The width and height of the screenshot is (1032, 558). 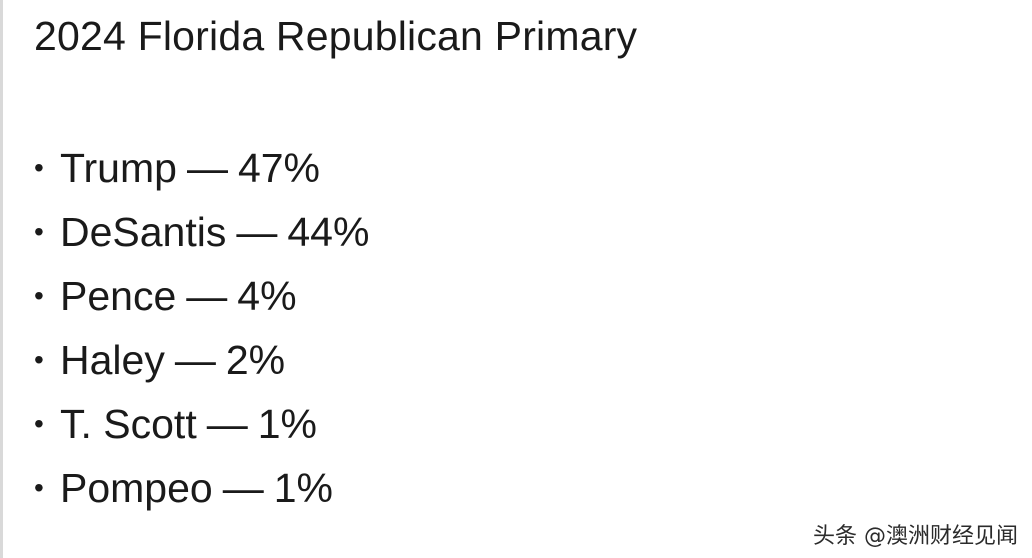 I want to click on candidate-name: Pence, so click(x=118, y=295).